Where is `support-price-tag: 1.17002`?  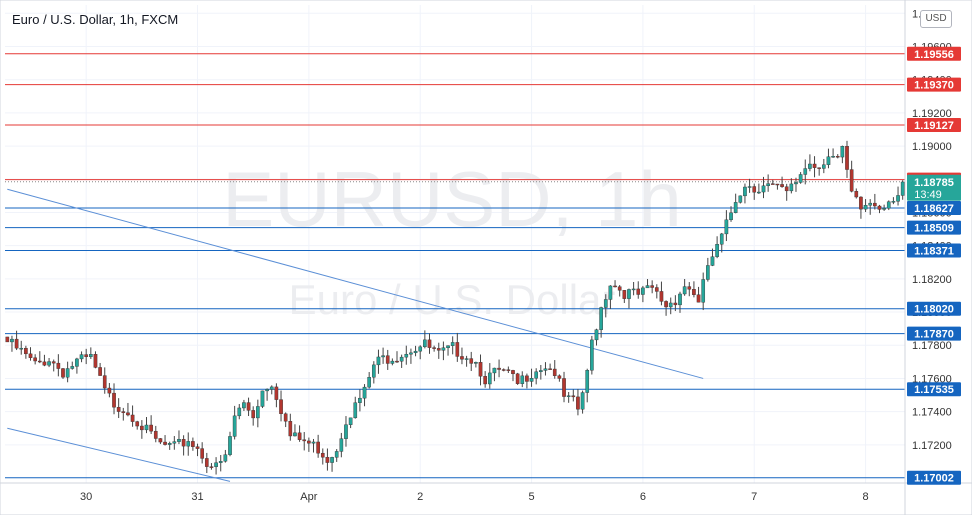
support-price-tag: 1.17002 is located at coordinates (934, 479).